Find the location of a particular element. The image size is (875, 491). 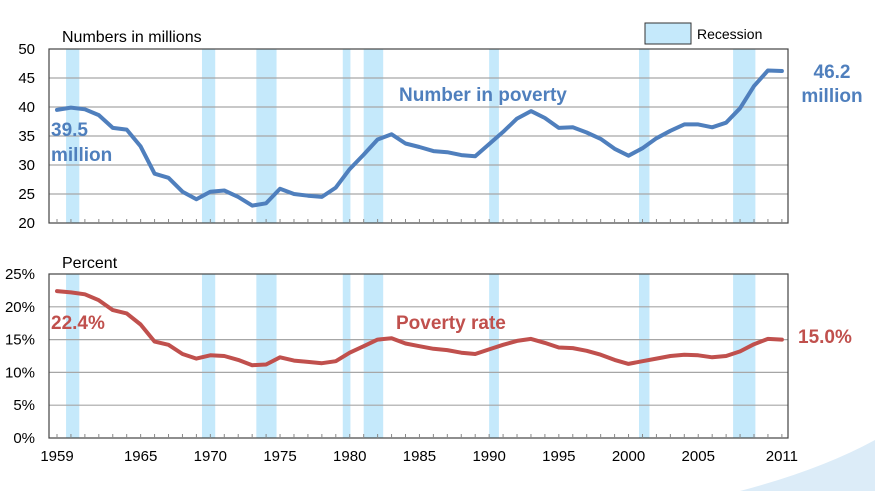

start-unit-number: million is located at coordinates (81, 155).